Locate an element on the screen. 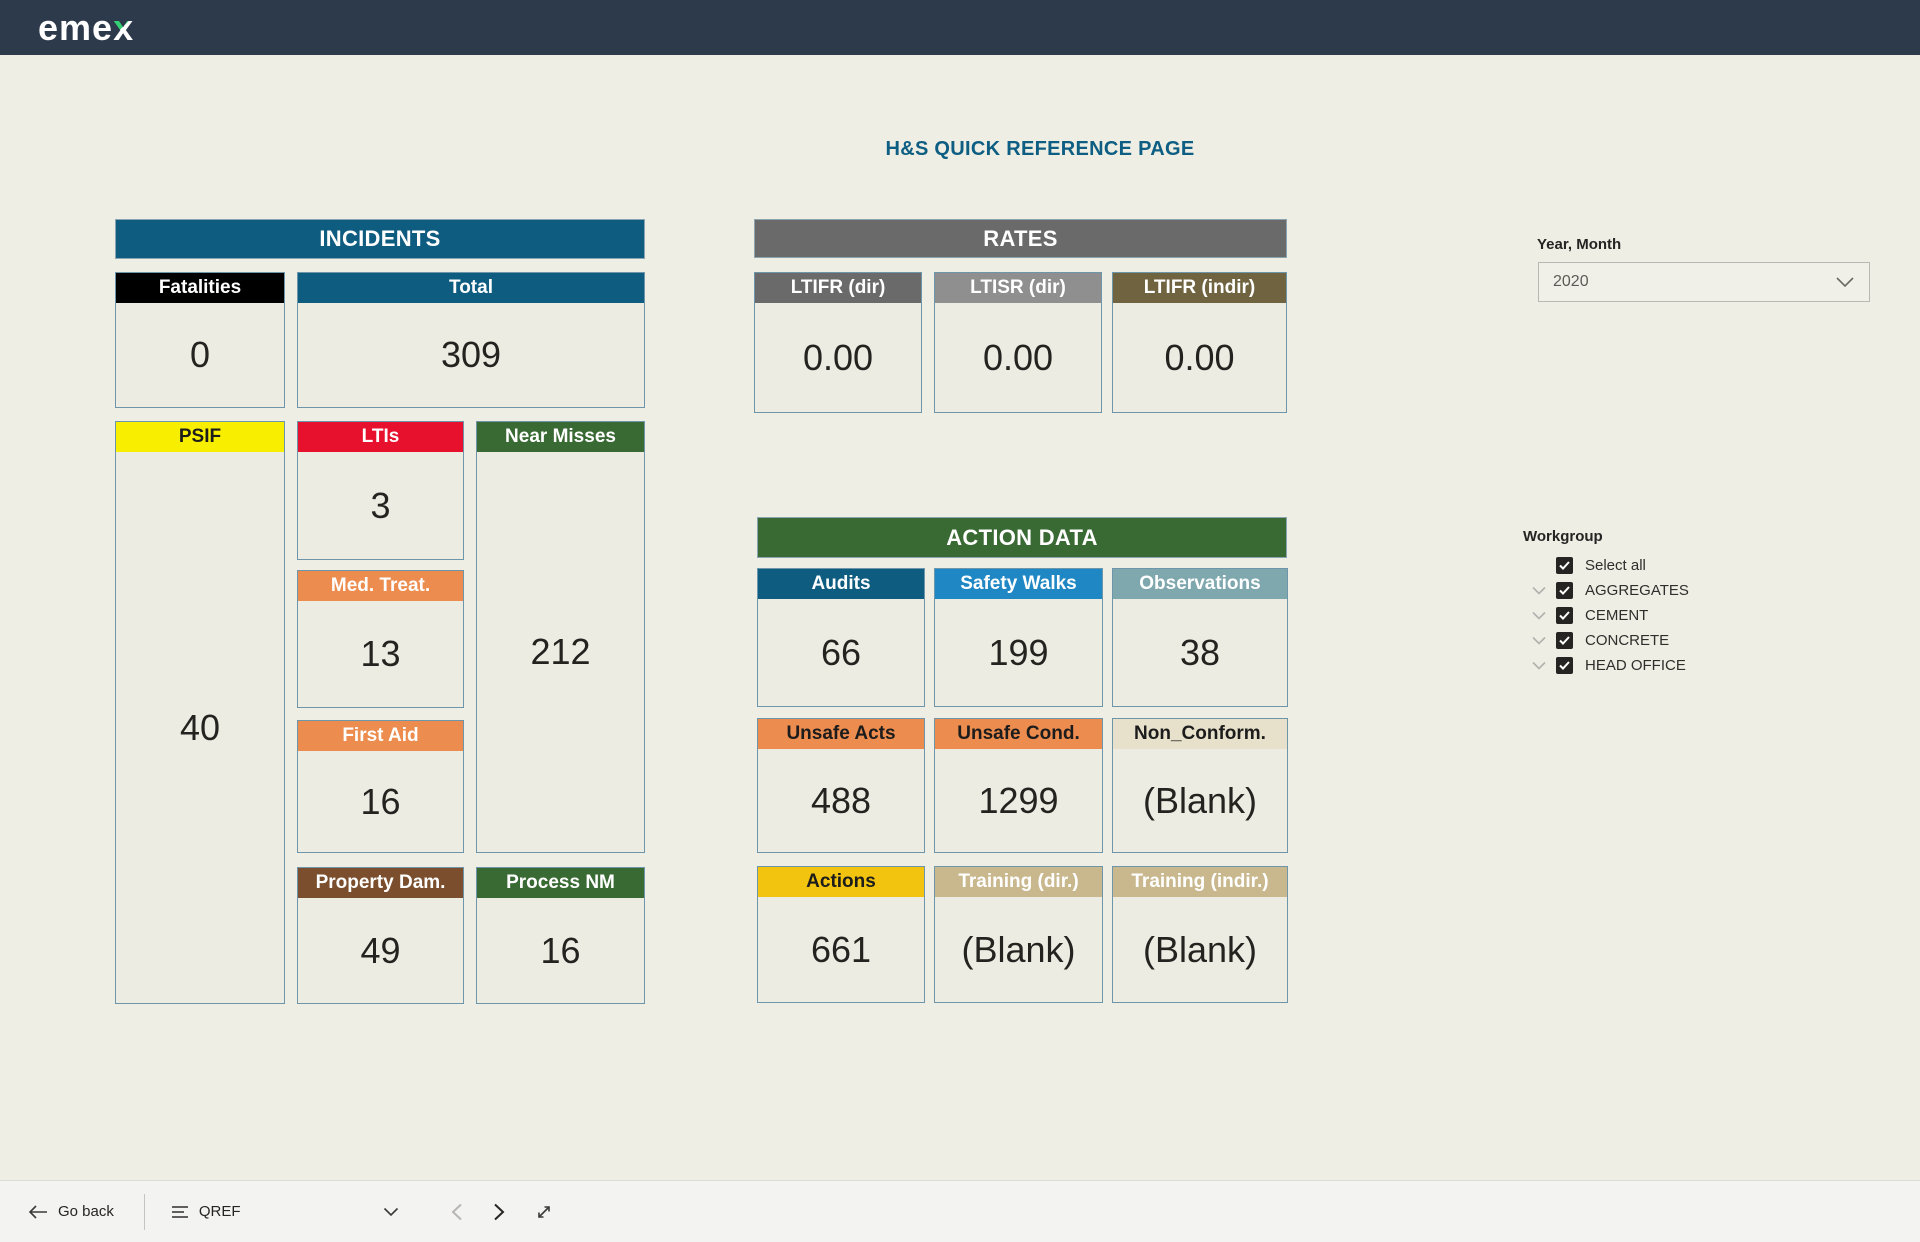  fatalities-card-header: Fatalities is located at coordinates (200, 288).